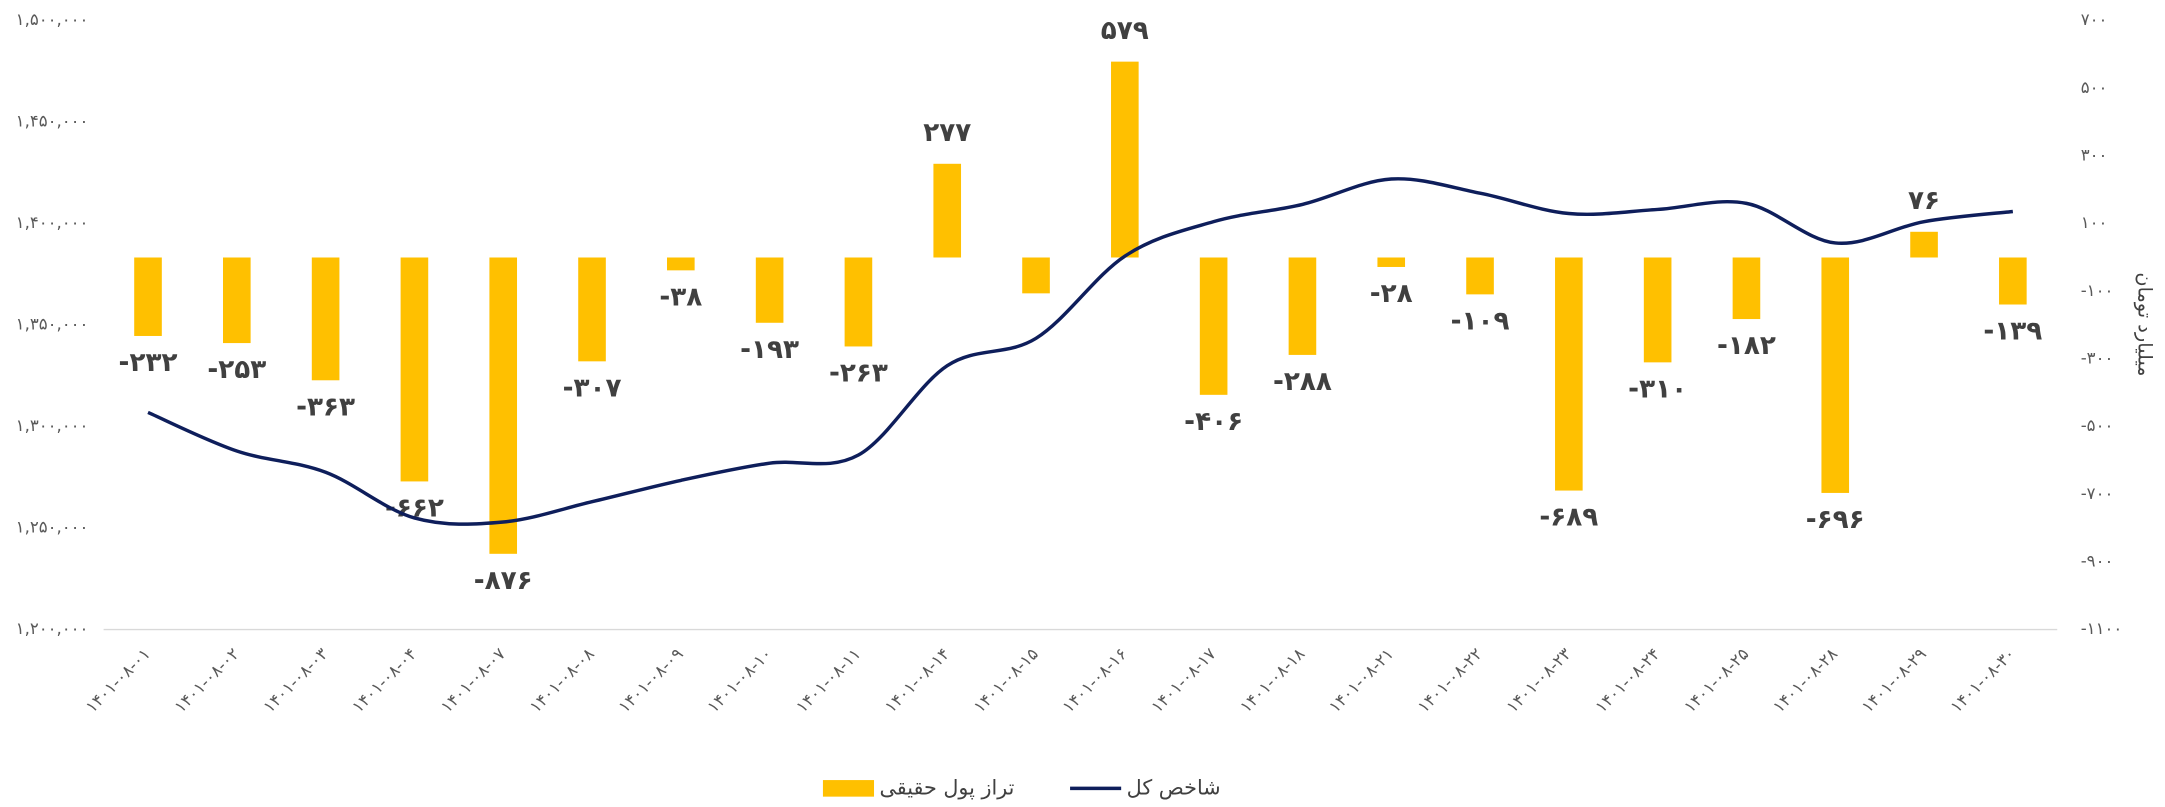 The height and width of the screenshot is (807, 2165). Describe the element at coordinates (1391, 294) in the screenshot. I see `data-label: -۲۸` at that location.